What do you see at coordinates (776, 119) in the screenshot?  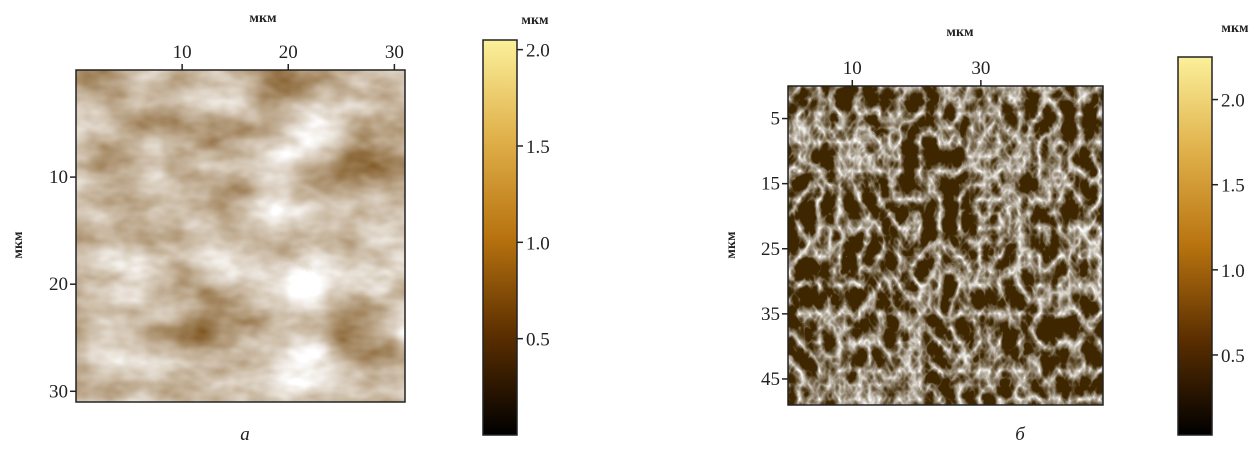 I see `y-tick-label: 5` at bounding box center [776, 119].